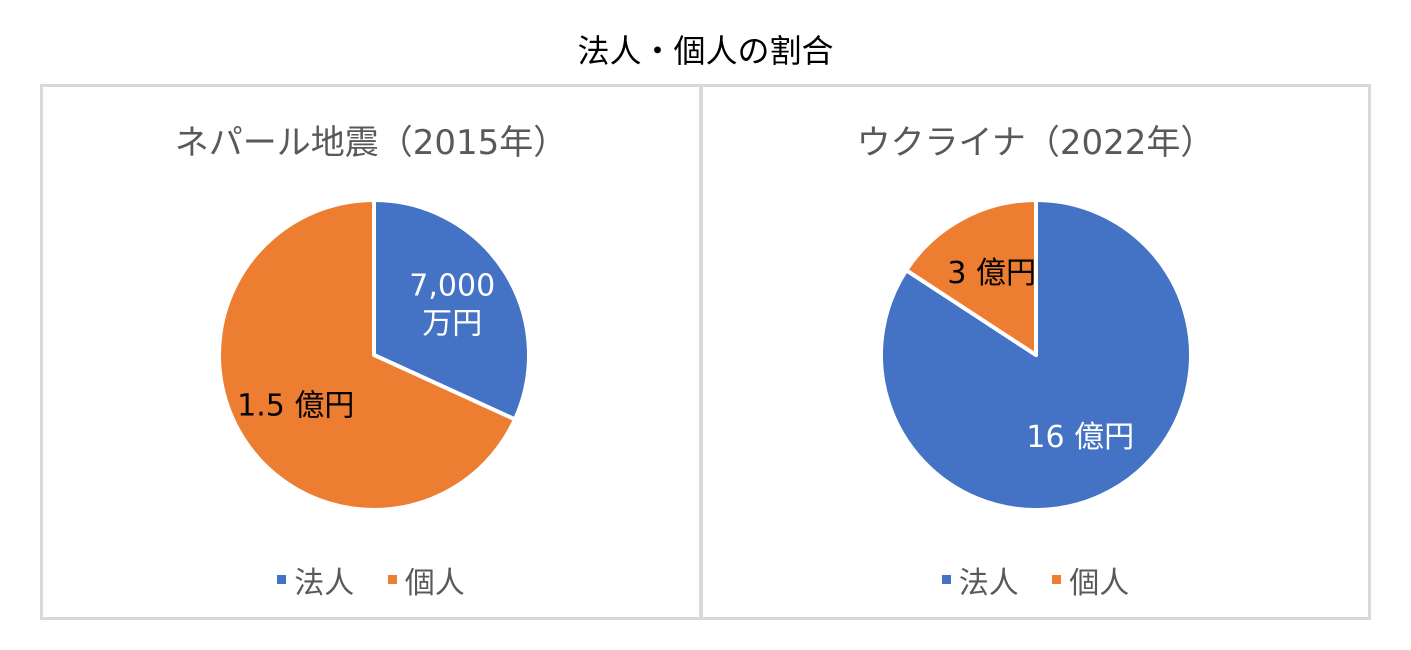 The image size is (1411, 650). Describe the element at coordinates (371, 579) in the screenshot. I see `legend-nepal: 法人 個人` at that location.